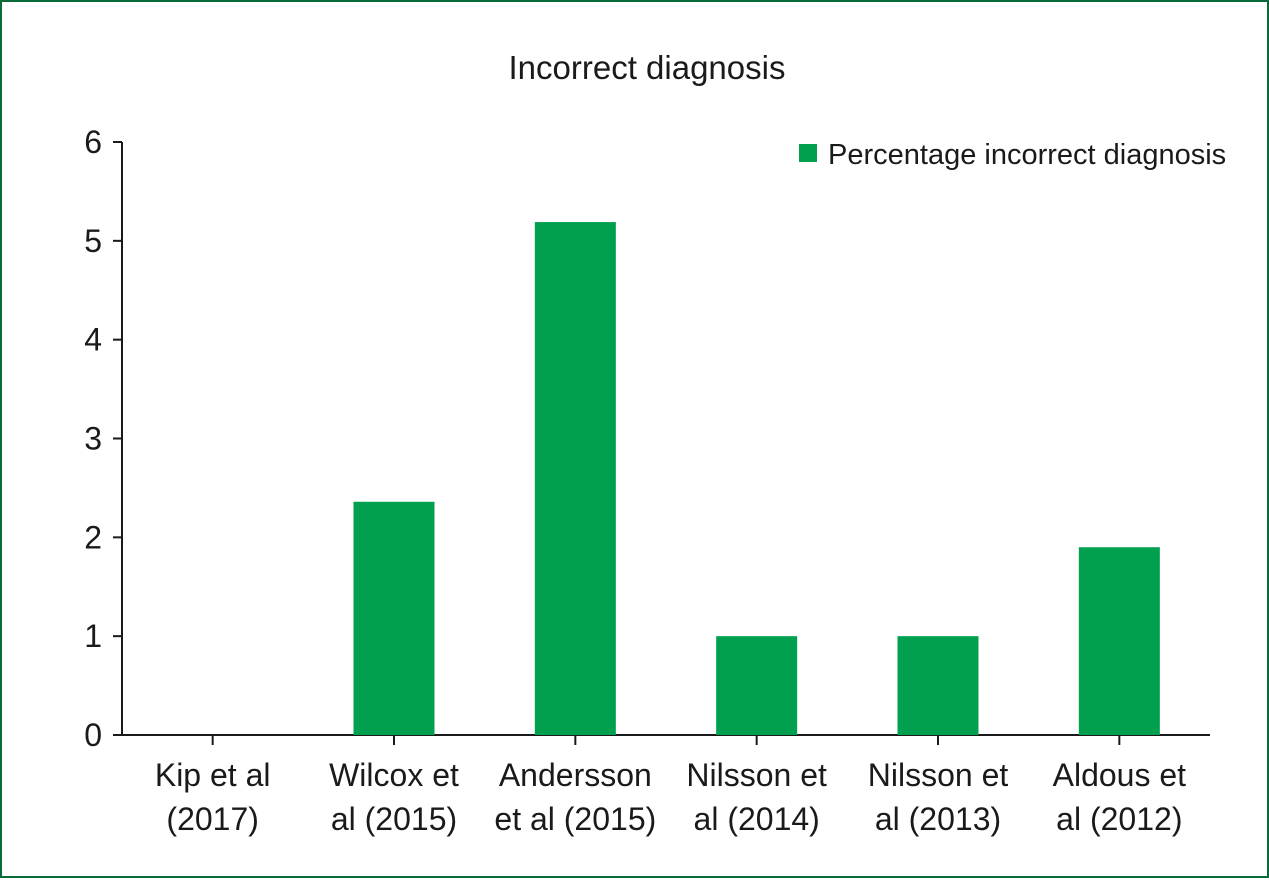  What do you see at coordinates (575, 819) in the screenshot?
I see `x-tick-label: et al (2015)` at bounding box center [575, 819].